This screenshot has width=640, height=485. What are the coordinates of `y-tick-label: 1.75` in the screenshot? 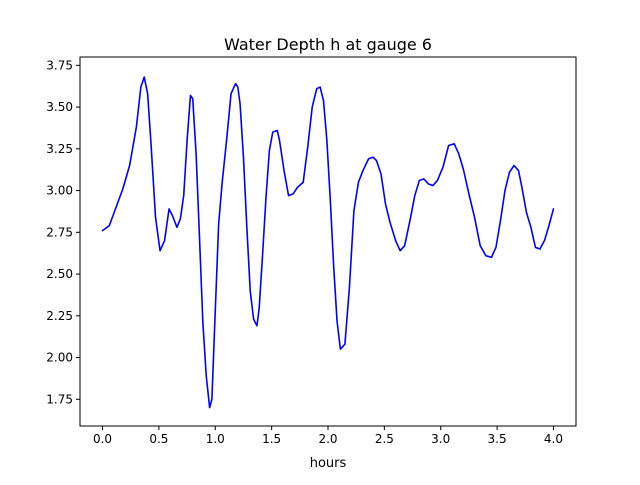 It's located at (59, 399).